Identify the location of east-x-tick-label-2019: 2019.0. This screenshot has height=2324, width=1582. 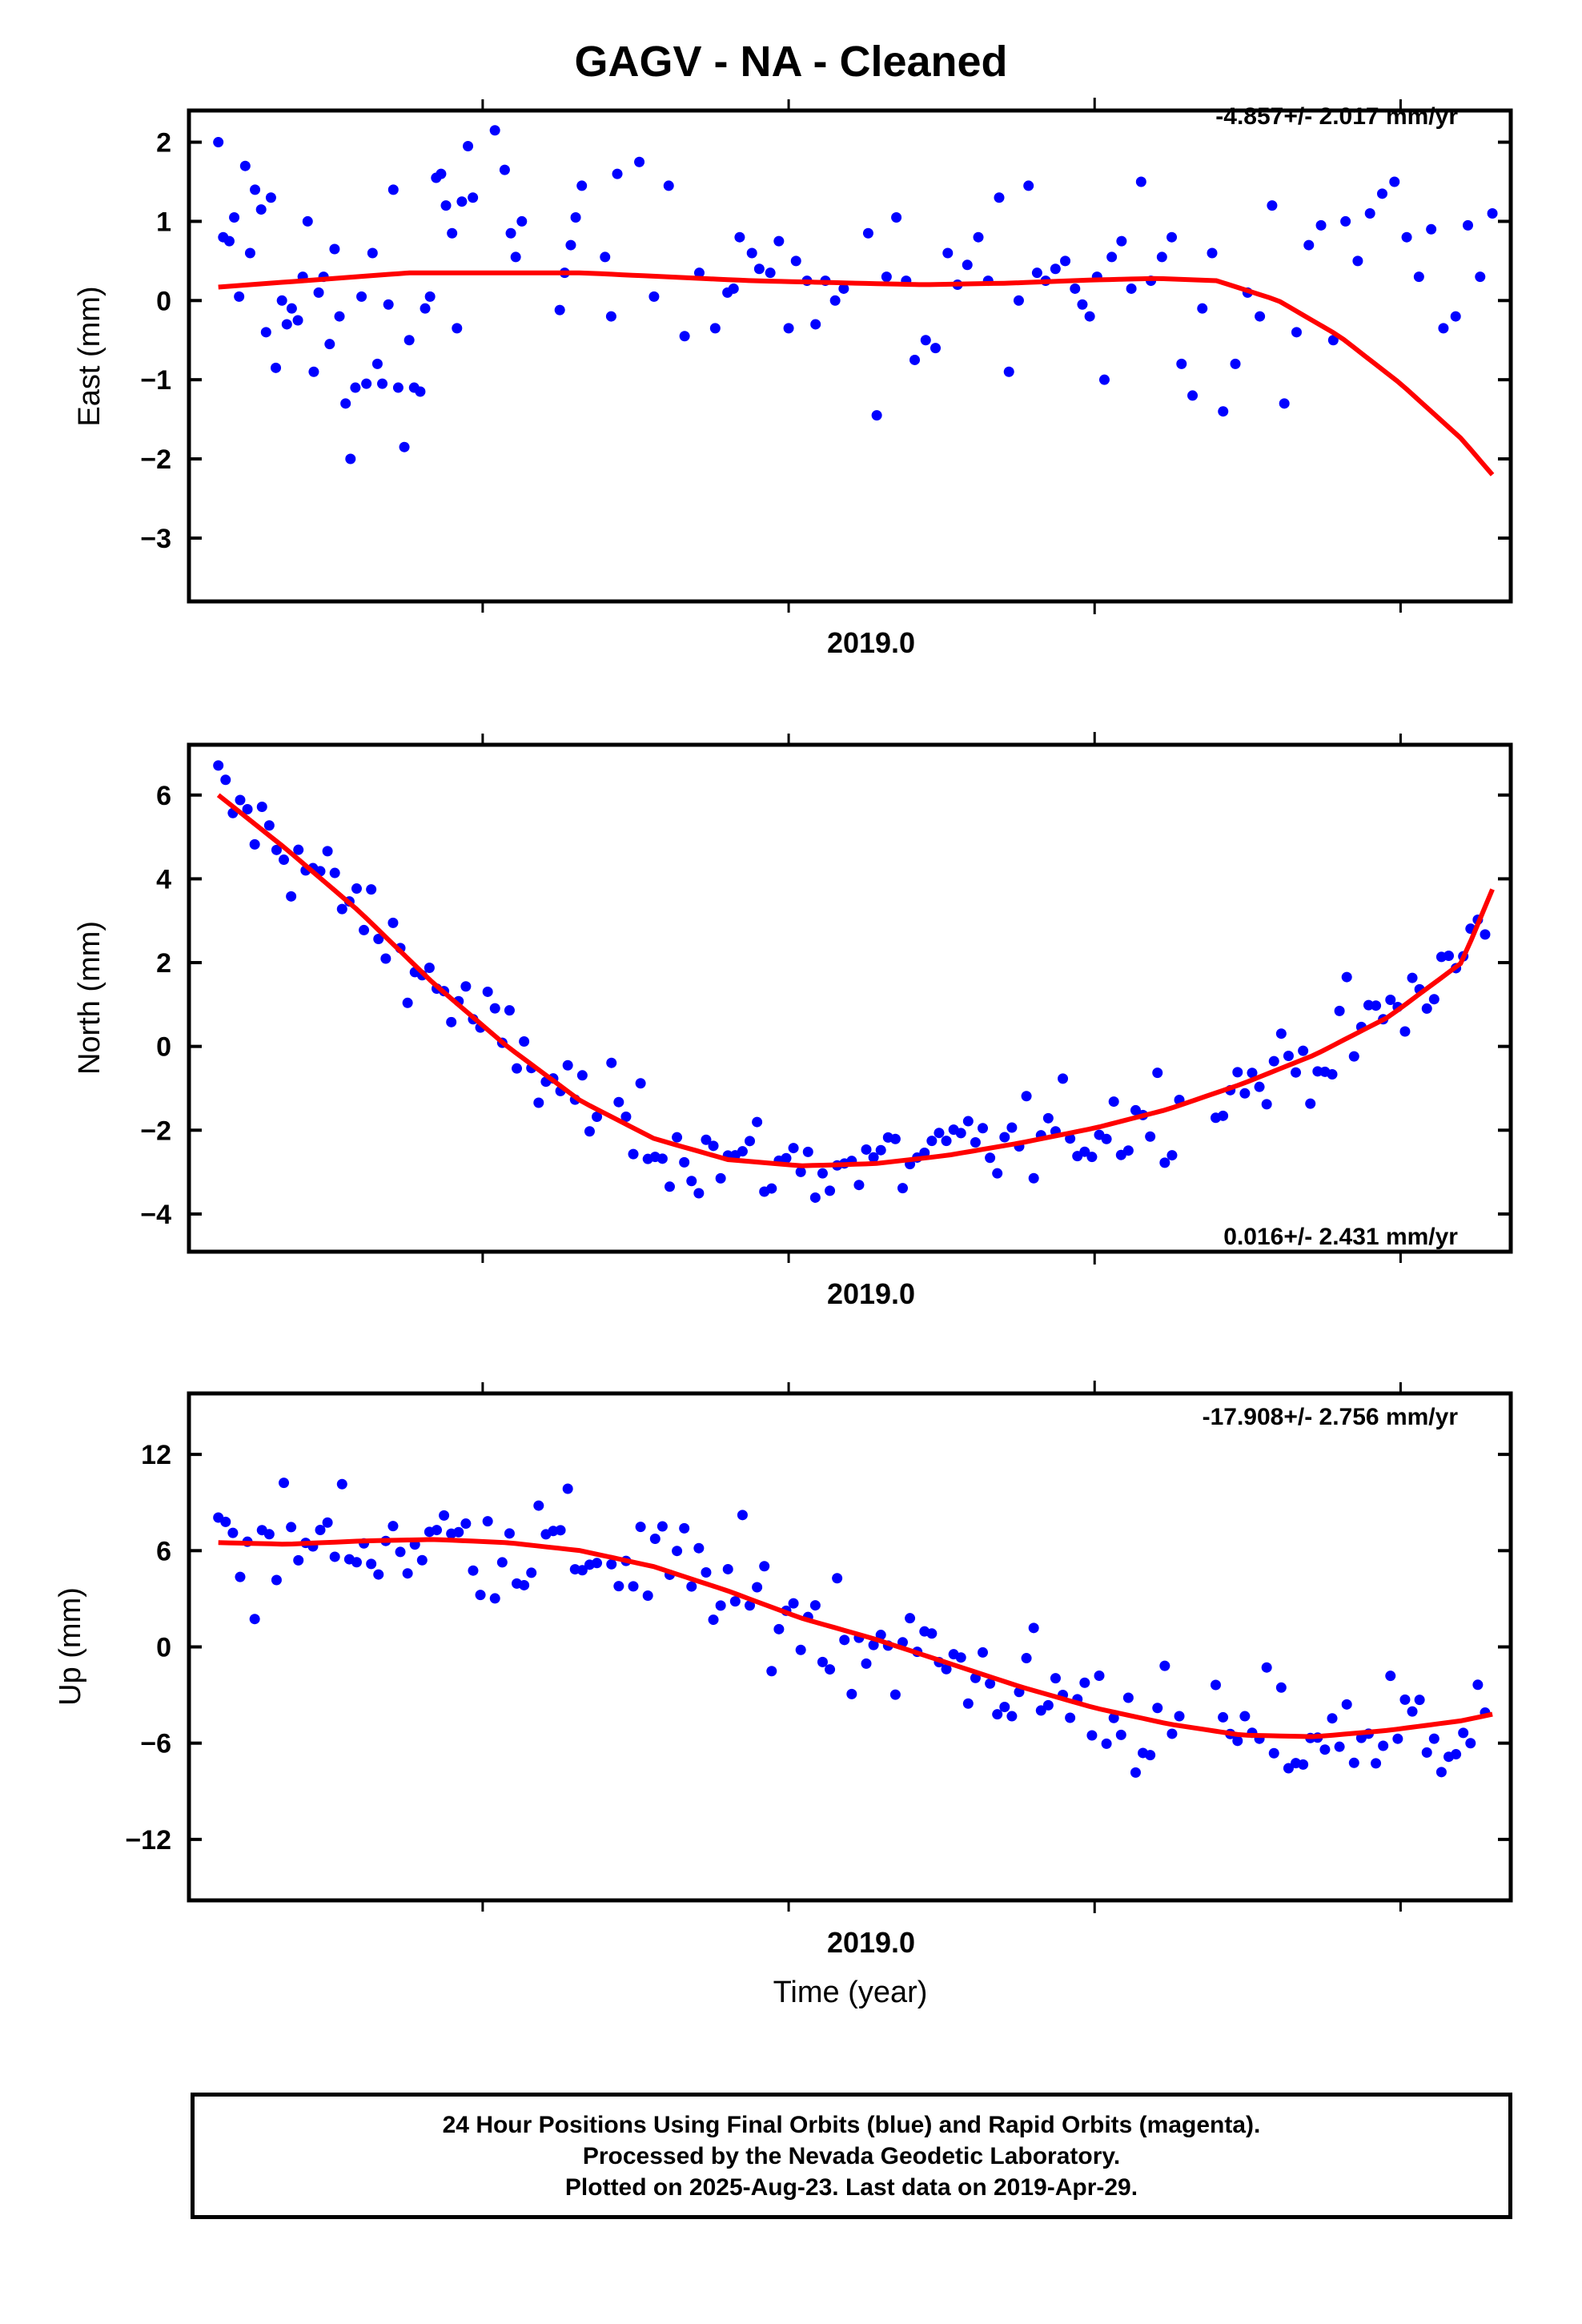
(871, 642).